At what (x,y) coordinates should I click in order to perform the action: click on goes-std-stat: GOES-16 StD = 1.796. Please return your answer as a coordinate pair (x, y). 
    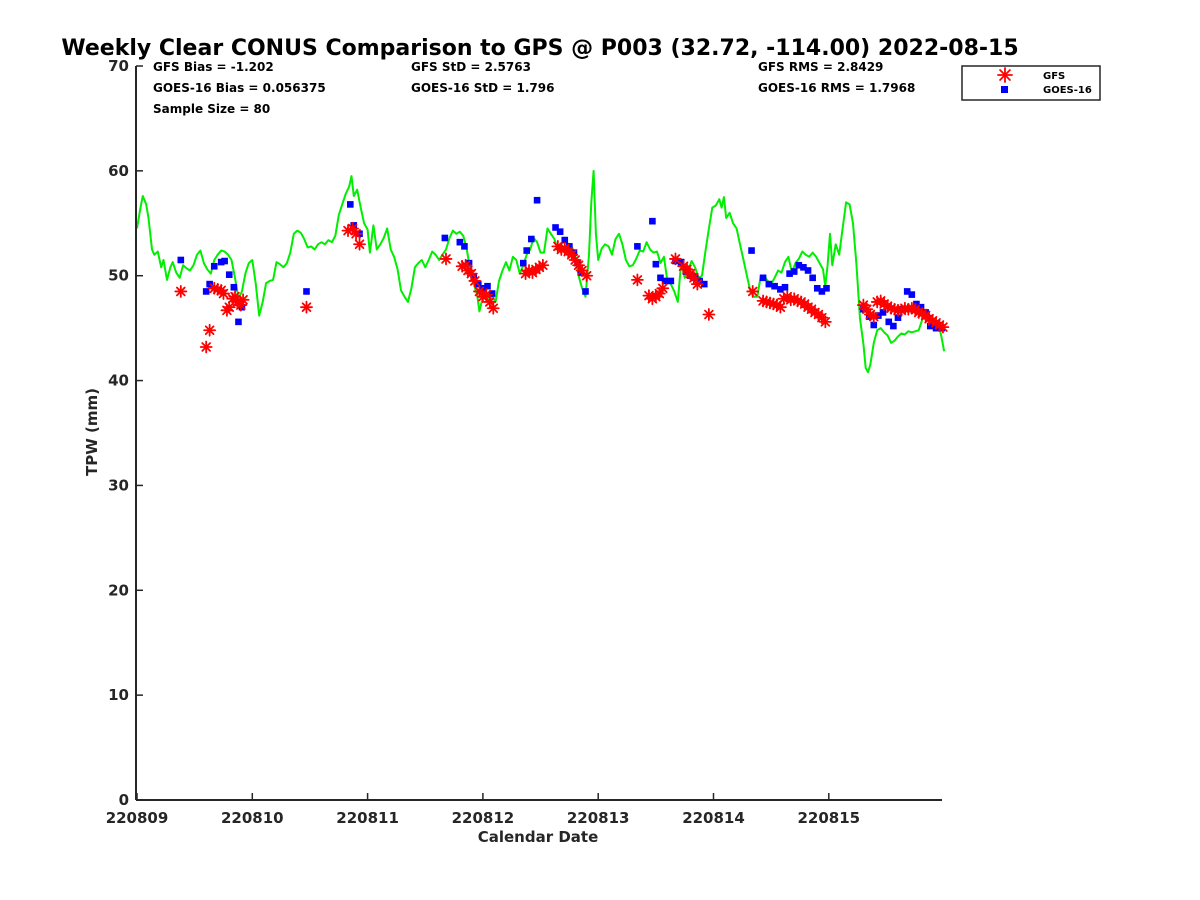
    Looking at the image, I should click on (482, 88).